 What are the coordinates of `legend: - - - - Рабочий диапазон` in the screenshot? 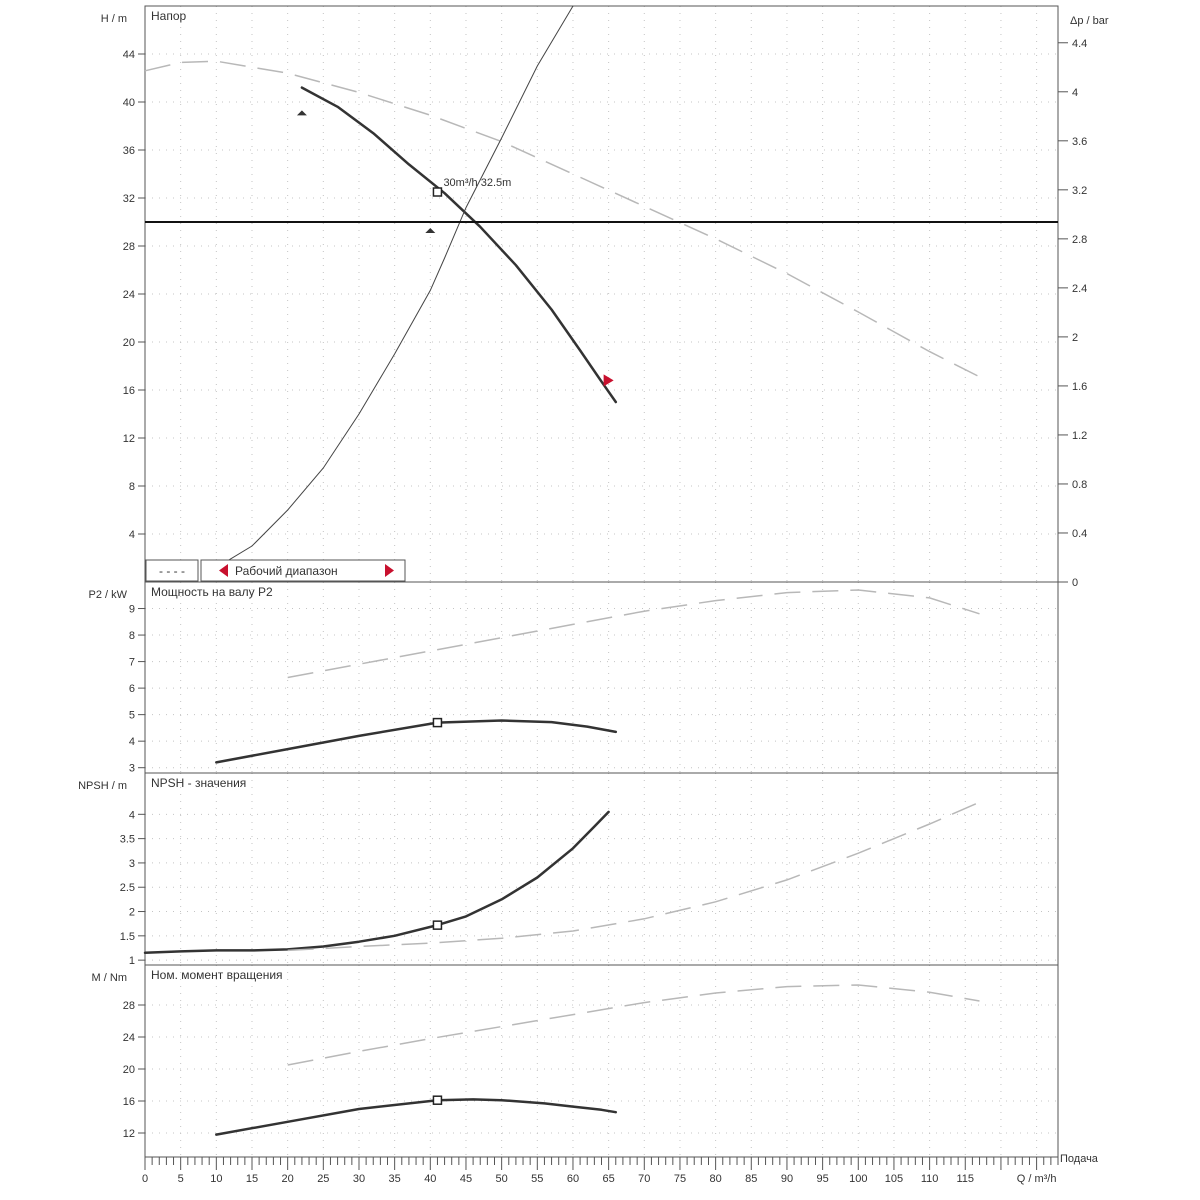 It's located at (275, 570).